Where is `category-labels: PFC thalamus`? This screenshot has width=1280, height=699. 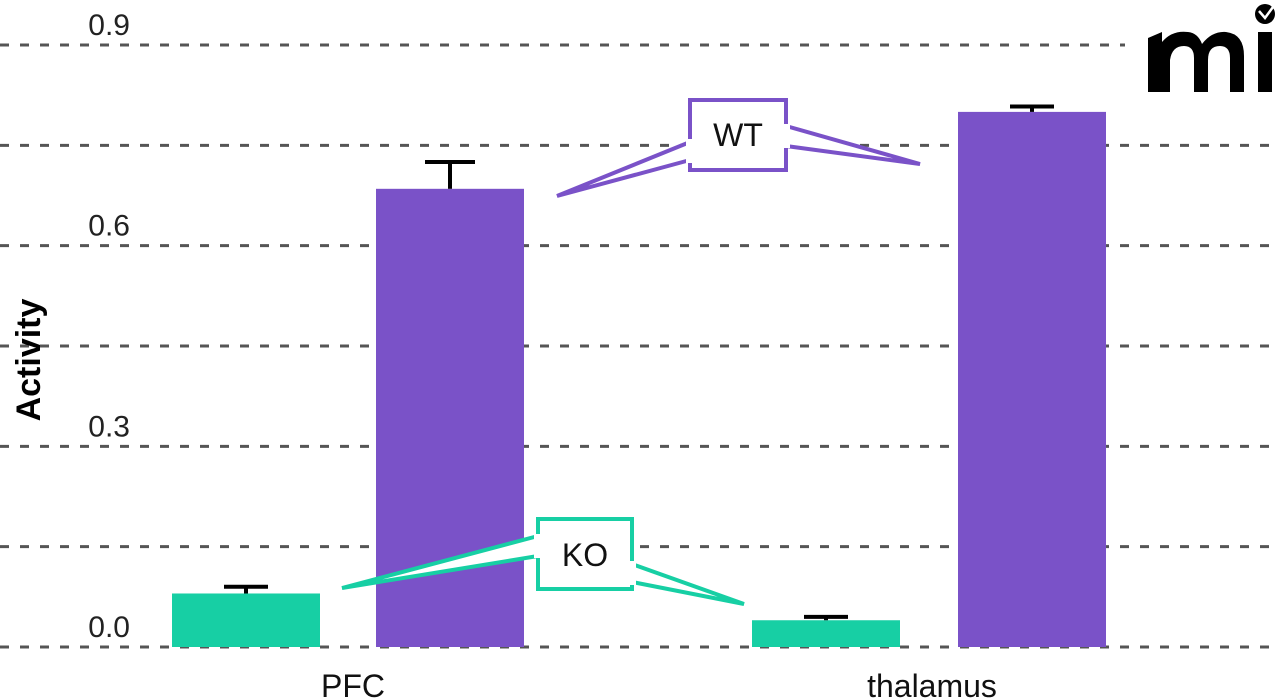 category-labels: PFC thalamus is located at coordinates (659, 683).